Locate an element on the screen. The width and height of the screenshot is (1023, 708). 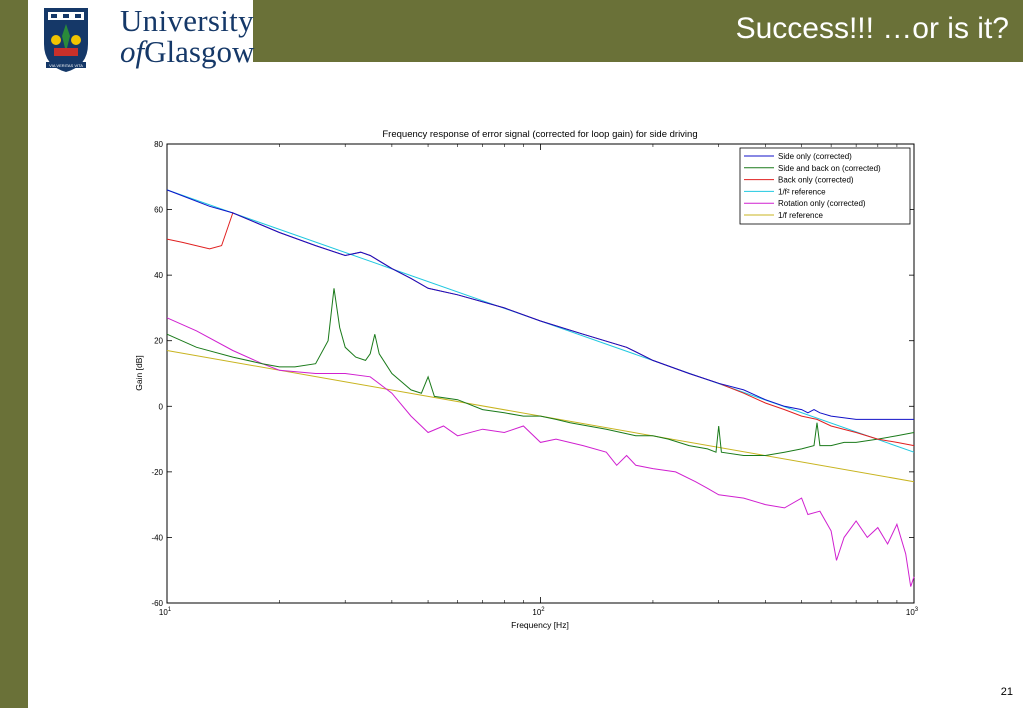
title-bar: Success!!! …or is it? is located at coordinates (638, 31).